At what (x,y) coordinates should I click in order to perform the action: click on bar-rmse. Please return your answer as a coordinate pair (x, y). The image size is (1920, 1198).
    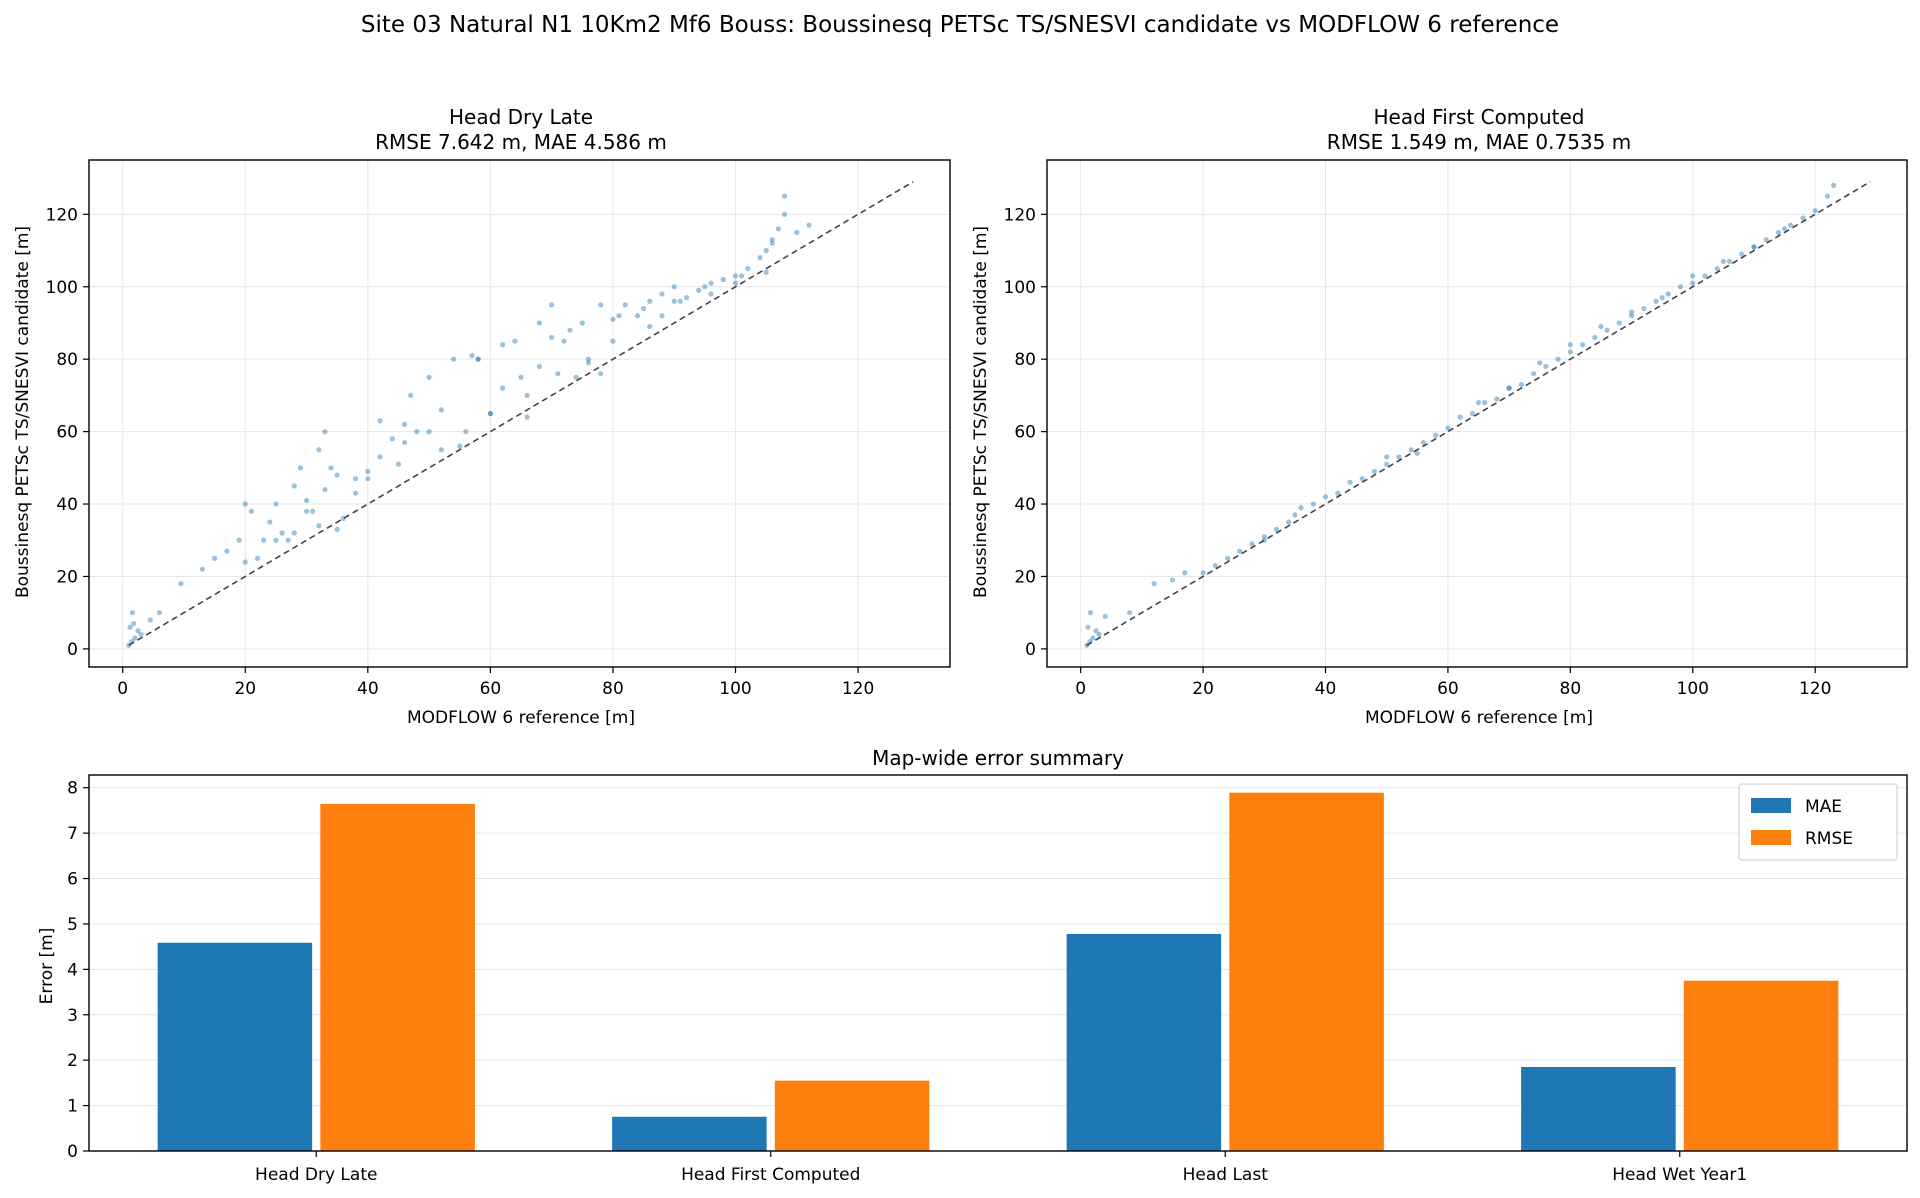
    Looking at the image, I should click on (852, 1115).